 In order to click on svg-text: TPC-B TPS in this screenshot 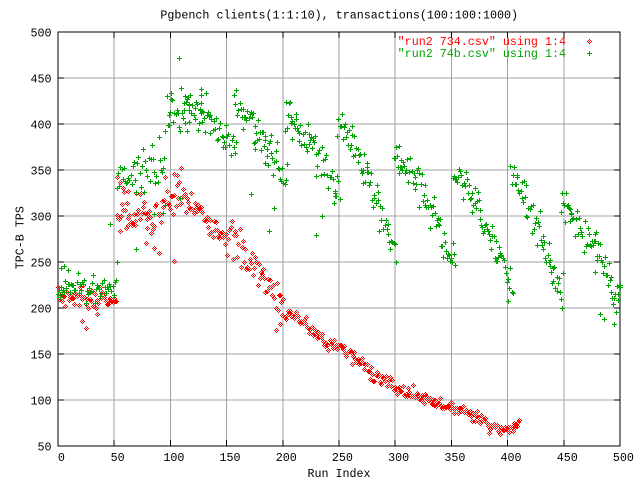, I will do `click(20, 237)`.